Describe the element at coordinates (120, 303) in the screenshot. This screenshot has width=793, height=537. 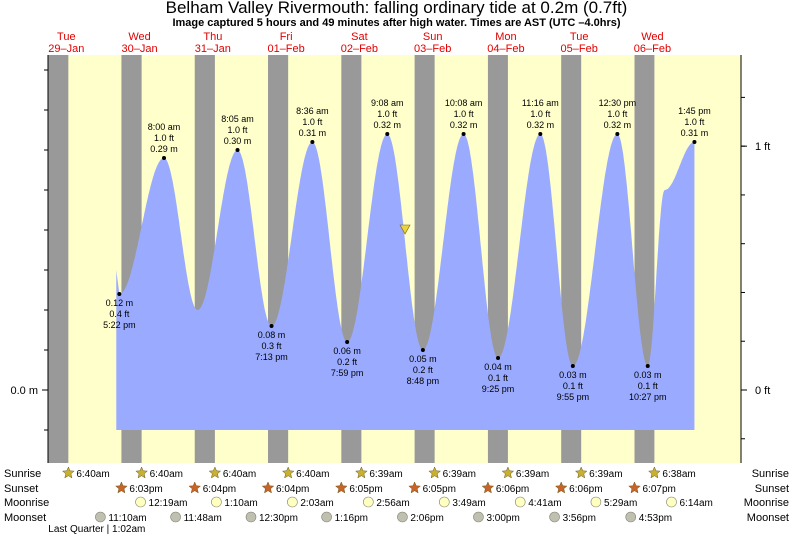
I see `tide-m-label-0: 0.12 m` at that location.